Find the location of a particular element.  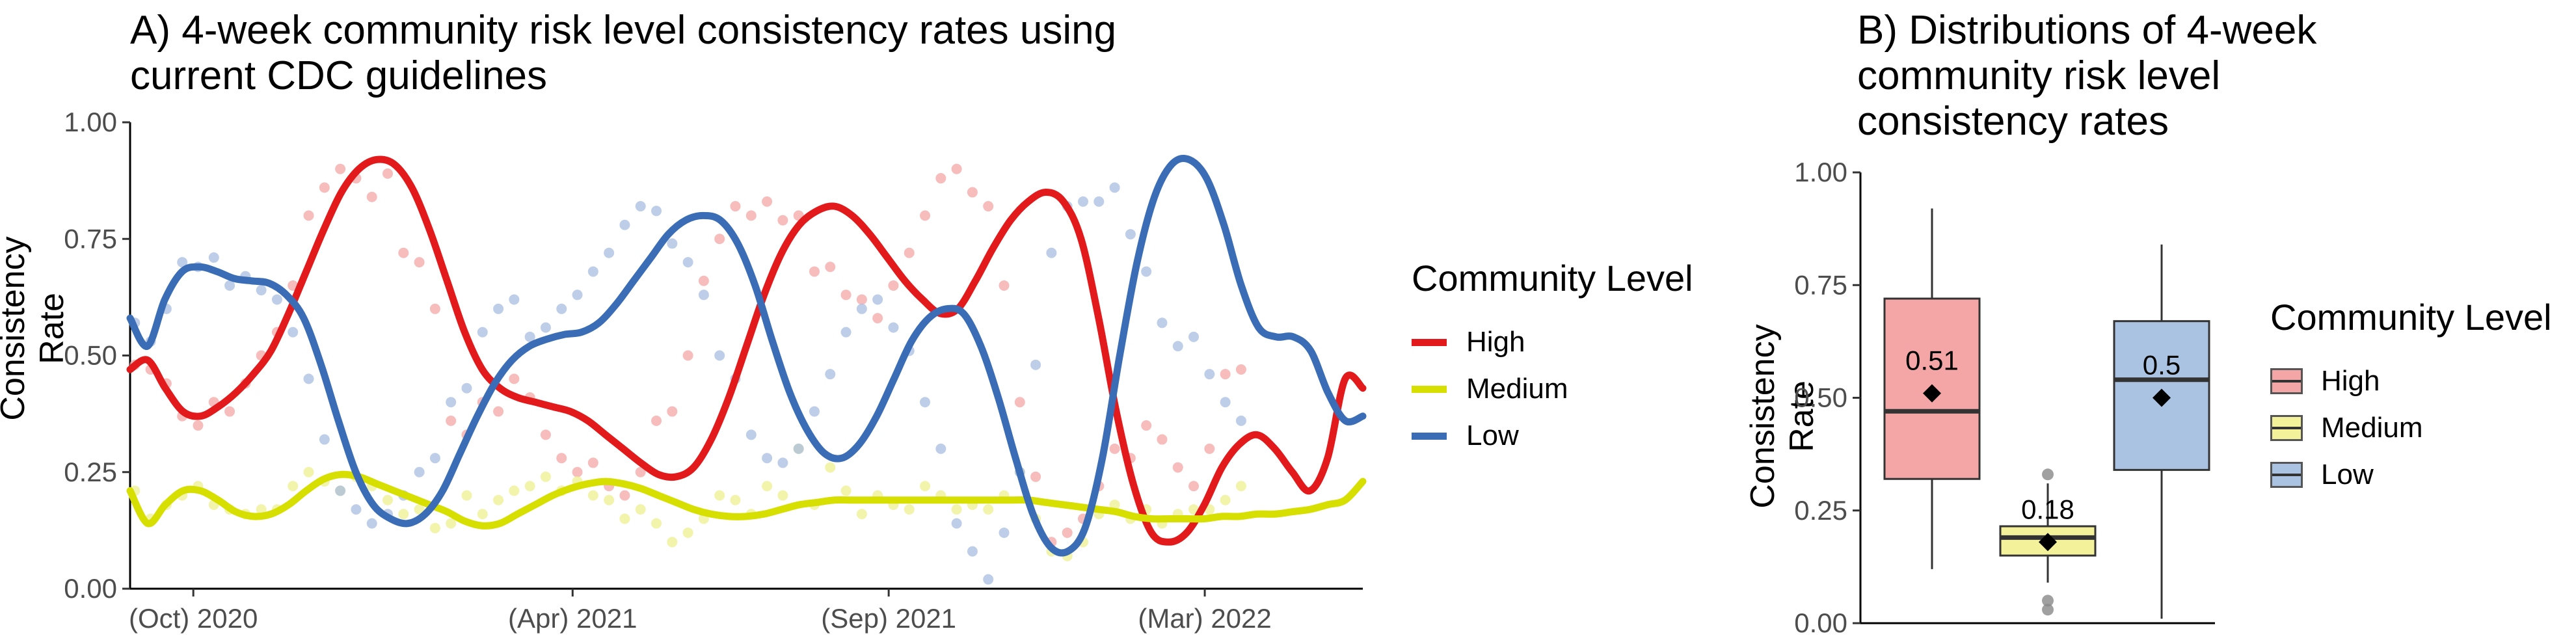

y-tick-label-a: 0.25 is located at coordinates (90, 472).